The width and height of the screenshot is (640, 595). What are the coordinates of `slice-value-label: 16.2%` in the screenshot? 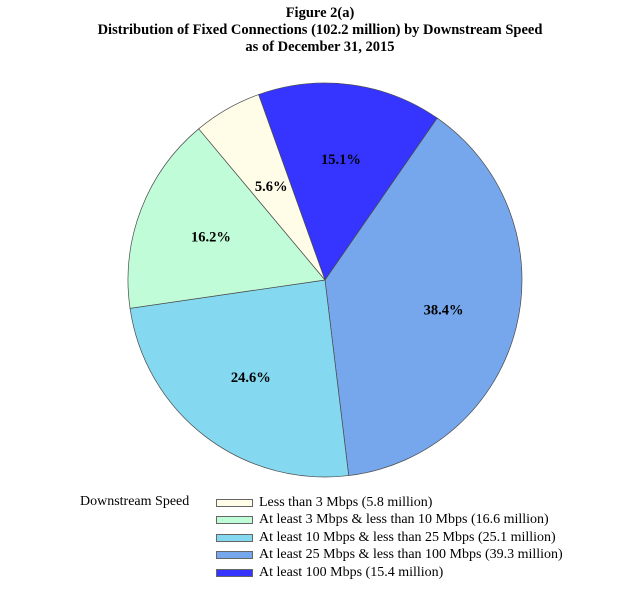 It's located at (211, 237).